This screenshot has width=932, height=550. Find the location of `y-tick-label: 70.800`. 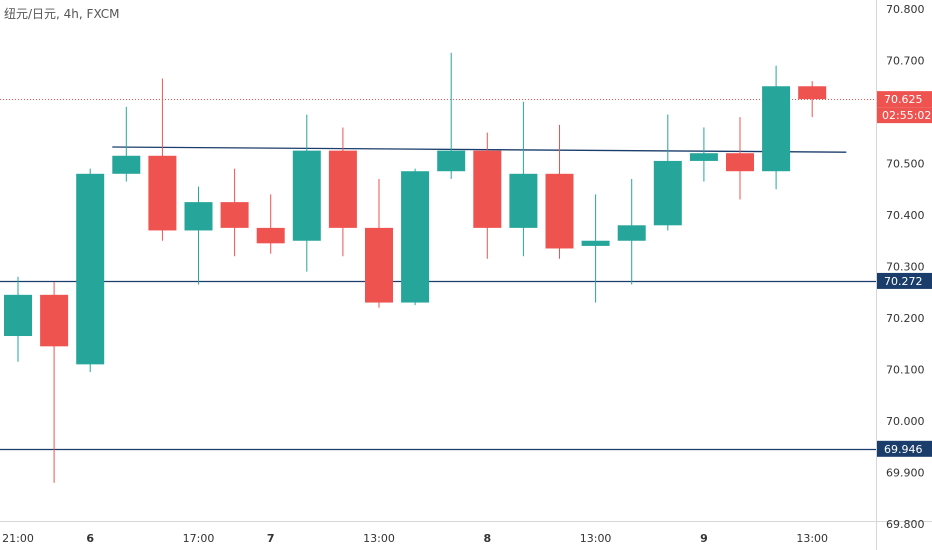

y-tick-label: 70.800 is located at coordinates (905, 9).